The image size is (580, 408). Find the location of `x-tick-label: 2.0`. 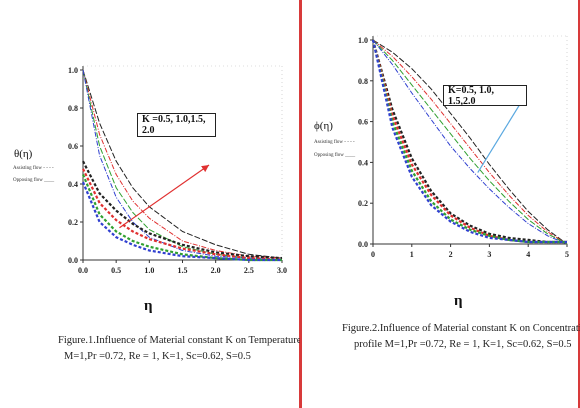

x-tick-label: 2.0 is located at coordinates (216, 270).